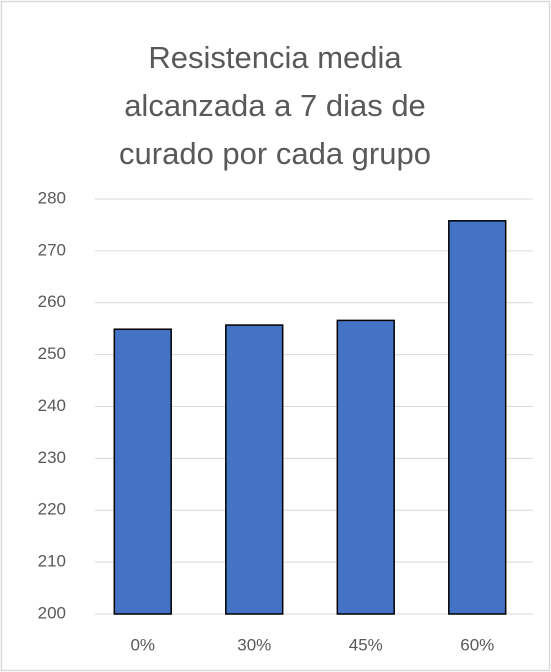 This screenshot has height=672, width=551. I want to click on x-tick-label: 0%, so click(142, 644).